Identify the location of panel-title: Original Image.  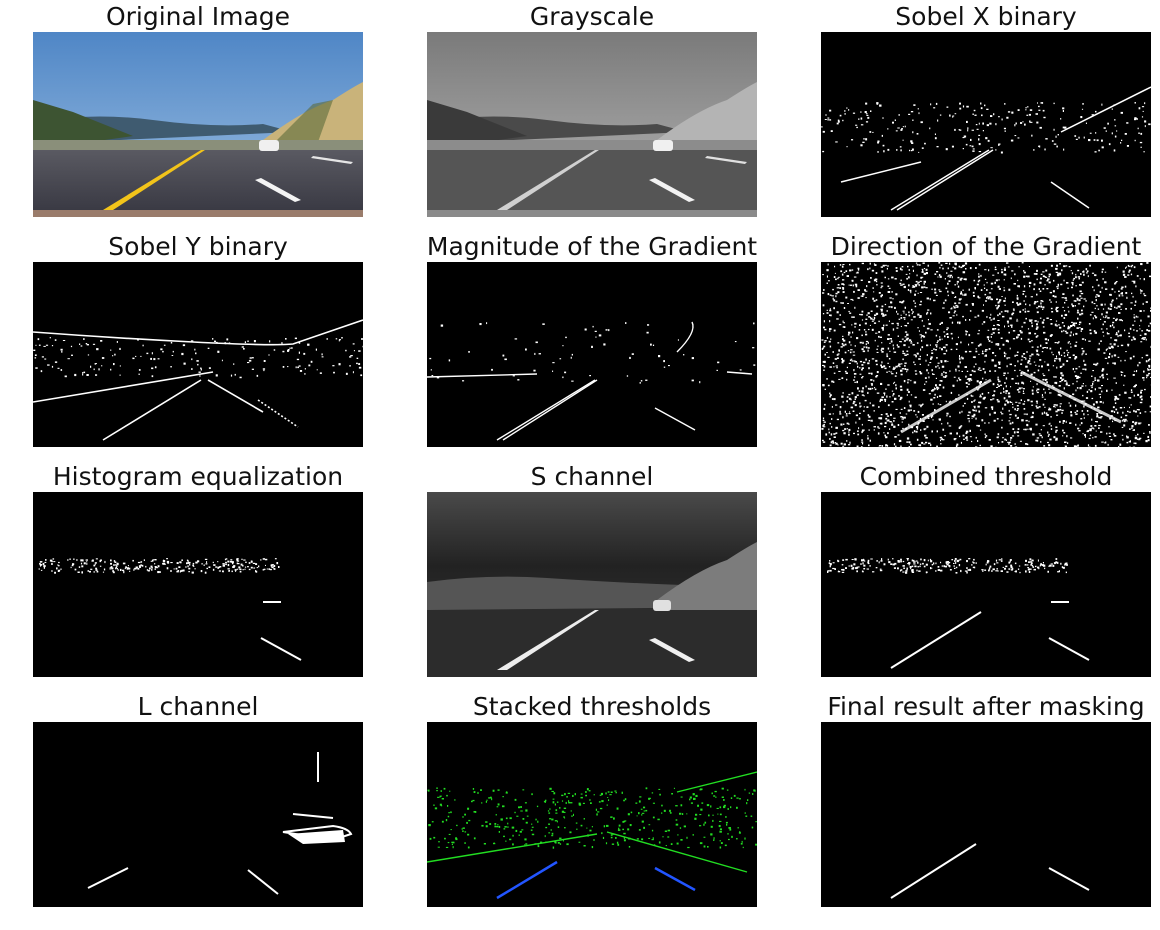
(198, 16).